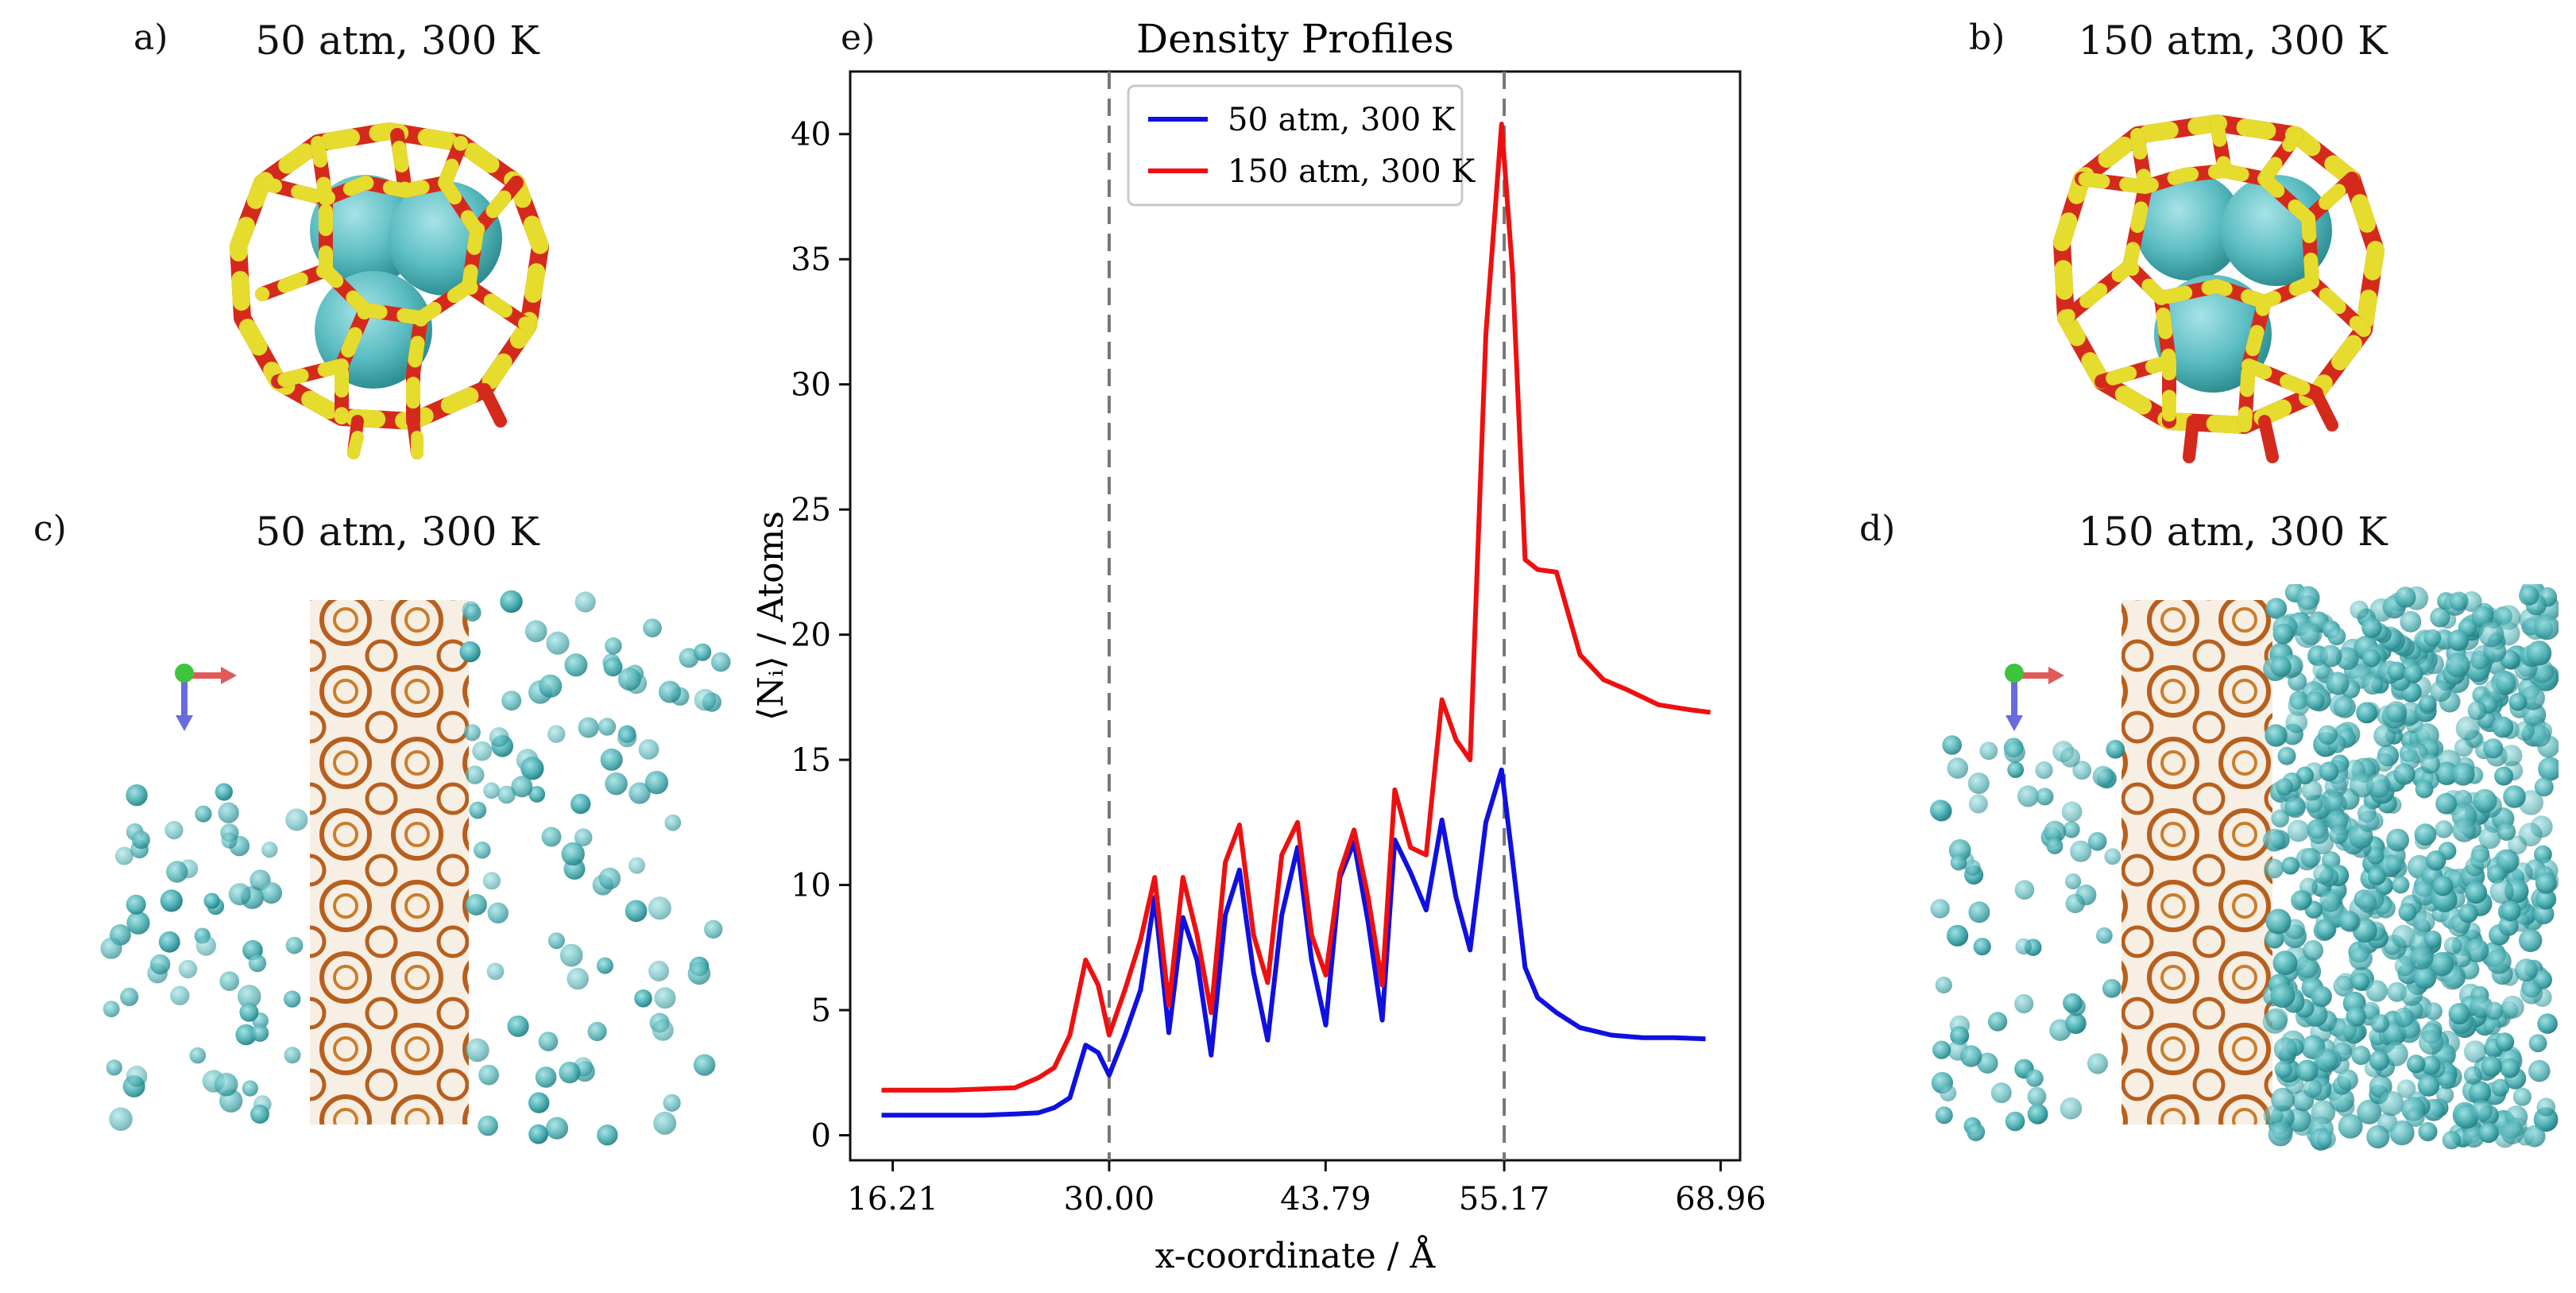 The height and width of the screenshot is (1293, 2576). Describe the element at coordinates (1302, 146) in the screenshot. I see `legend: 50 atm, 300 K 150 atm, 300 K` at that location.